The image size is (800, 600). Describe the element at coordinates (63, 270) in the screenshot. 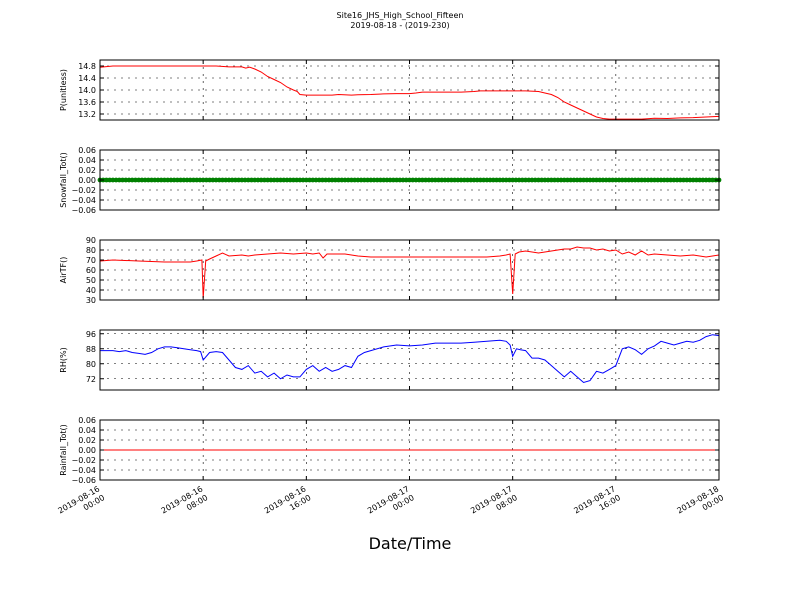

I see `y-axis-label: AirTF()` at that location.